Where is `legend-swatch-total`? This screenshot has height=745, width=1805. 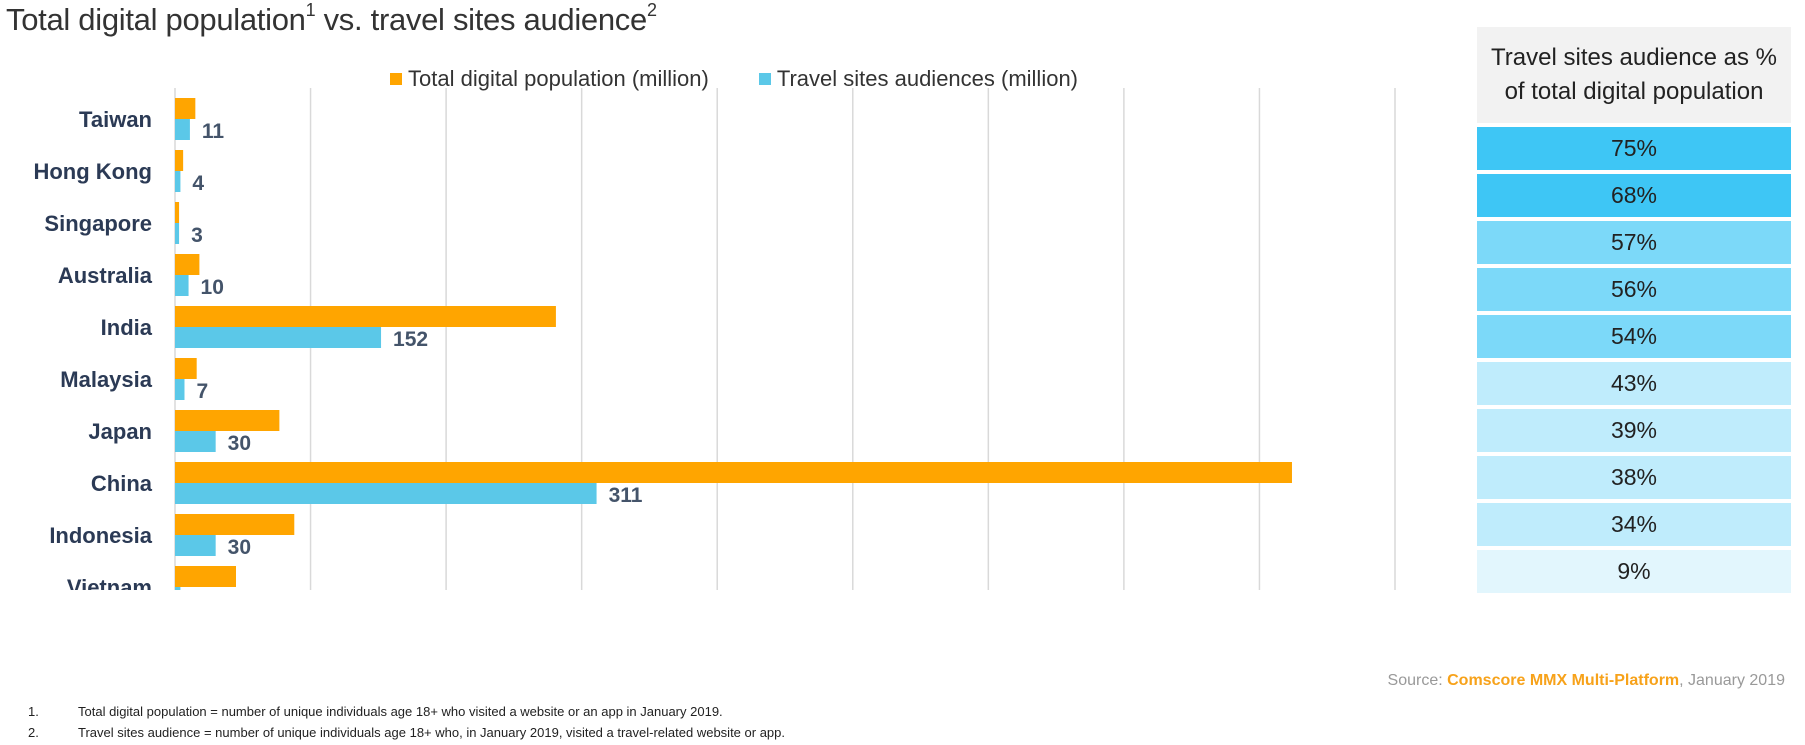
legend-swatch-total is located at coordinates (396, 79).